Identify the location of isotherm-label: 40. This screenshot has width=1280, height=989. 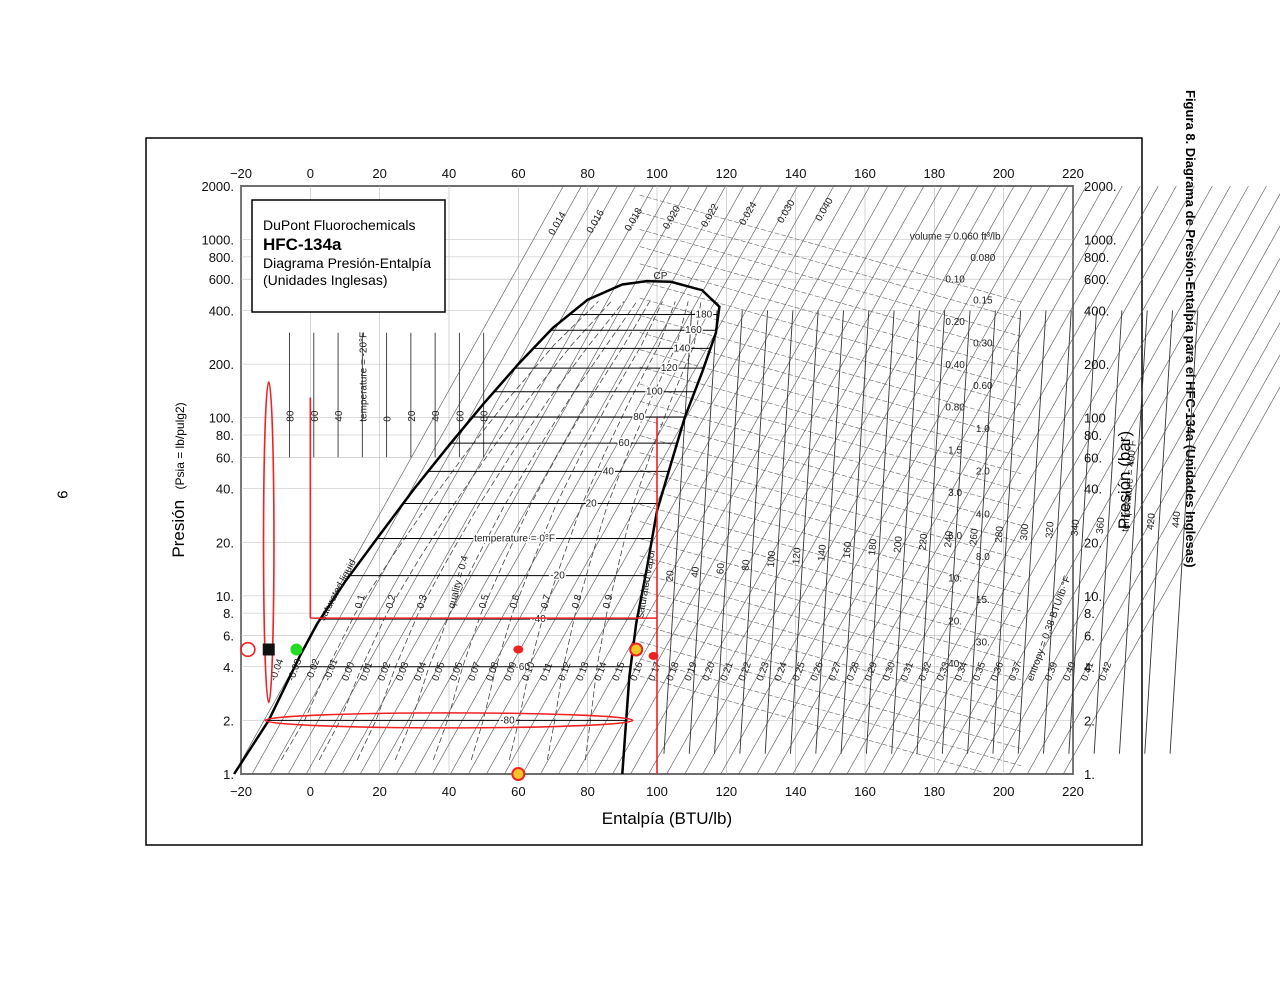
(609, 471).